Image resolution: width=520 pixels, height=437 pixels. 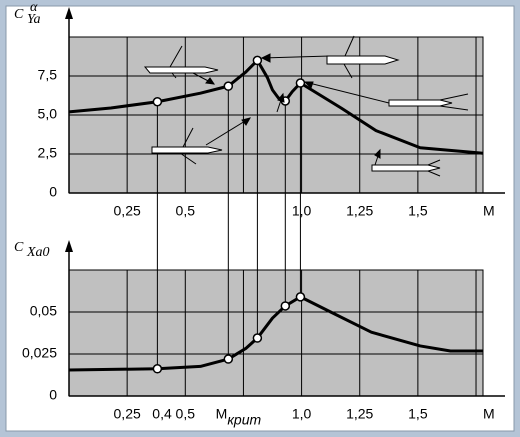 What do you see at coordinates (222, 414) in the screenshot?
I see `x-tick-label: M` at bounding box center [222, 414].